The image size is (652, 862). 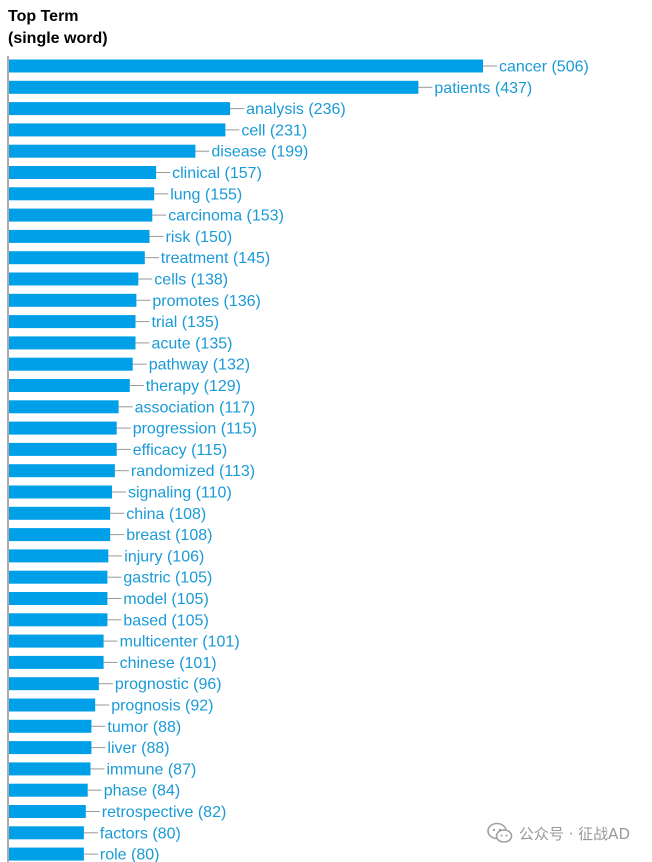 I want to click on bar-label-association: association (117), so click(x=195, y=407).